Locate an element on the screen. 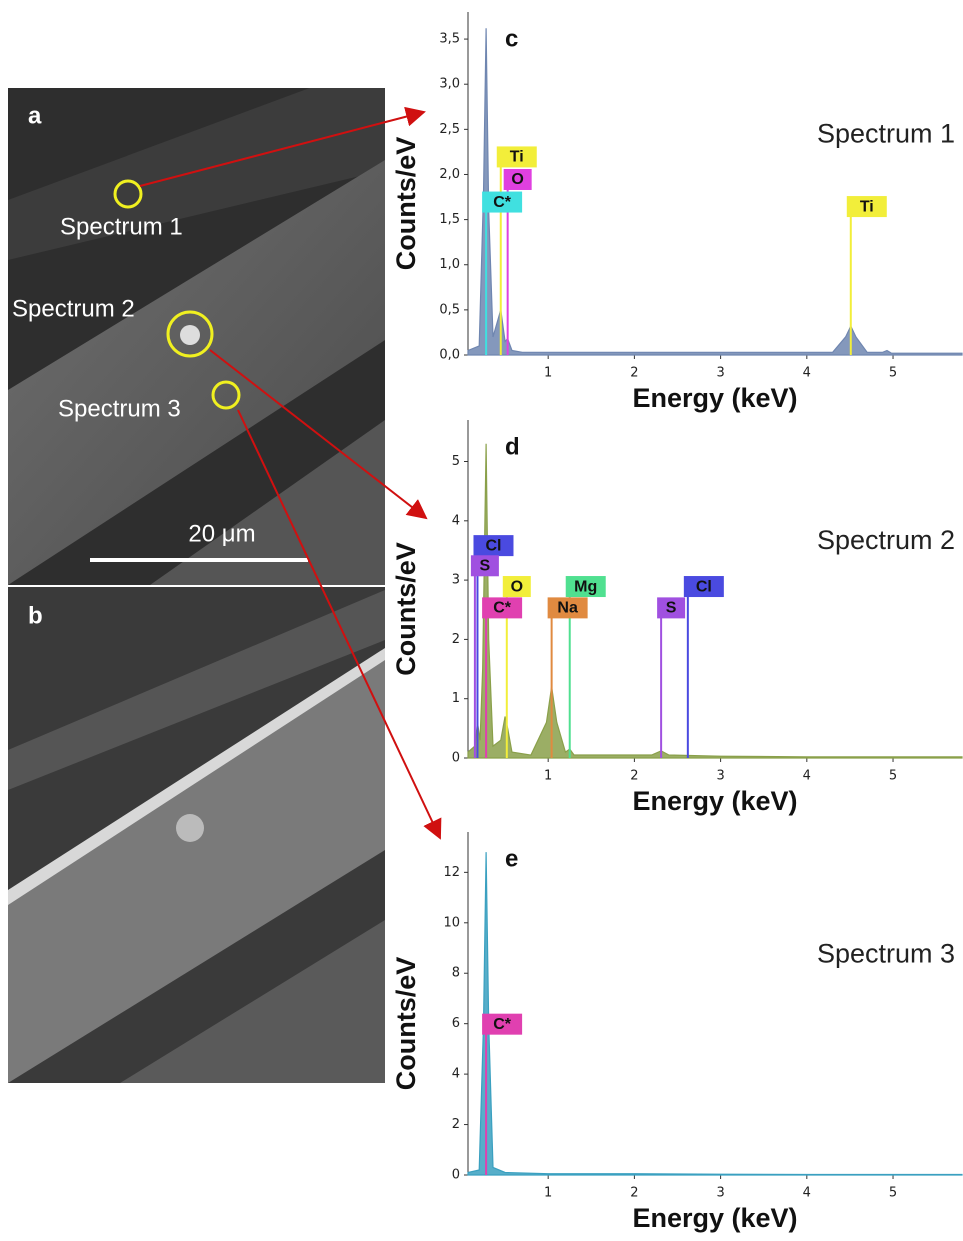 This screenshot has height=1241, width=963. spectrum-label: Spectrum 3 is located at coordinates (886, 954).